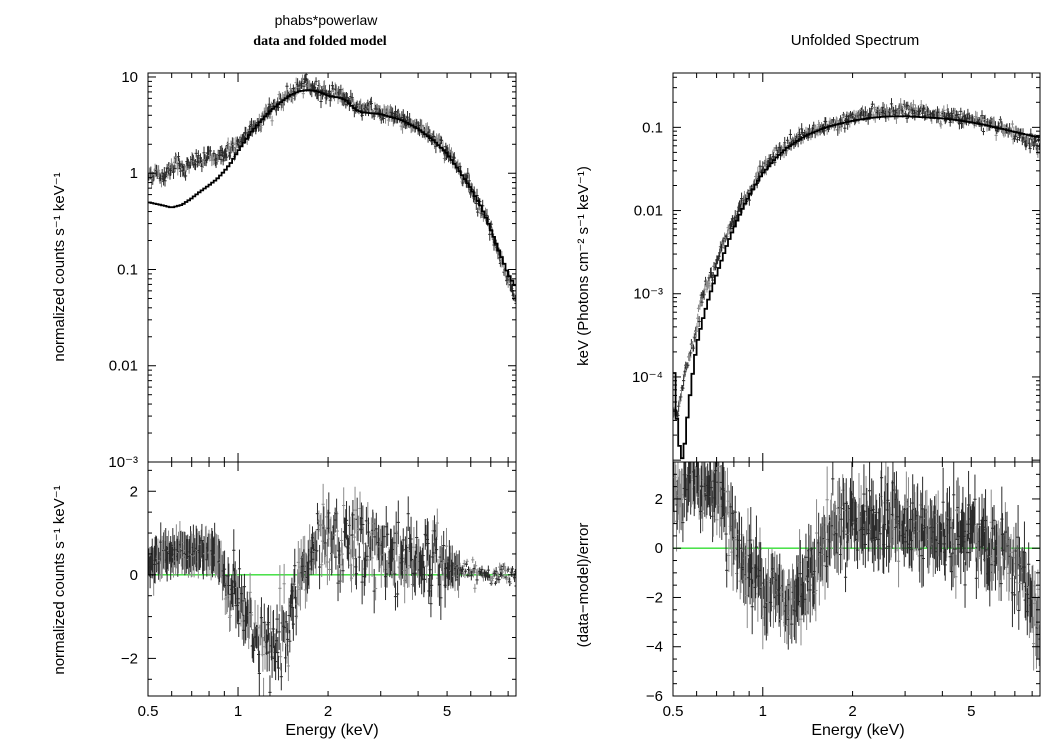  Describe the element at coordinates (647, 377) in the screenshot. I see `right-top-y-tick-label: 10⁻⁴` at that location.